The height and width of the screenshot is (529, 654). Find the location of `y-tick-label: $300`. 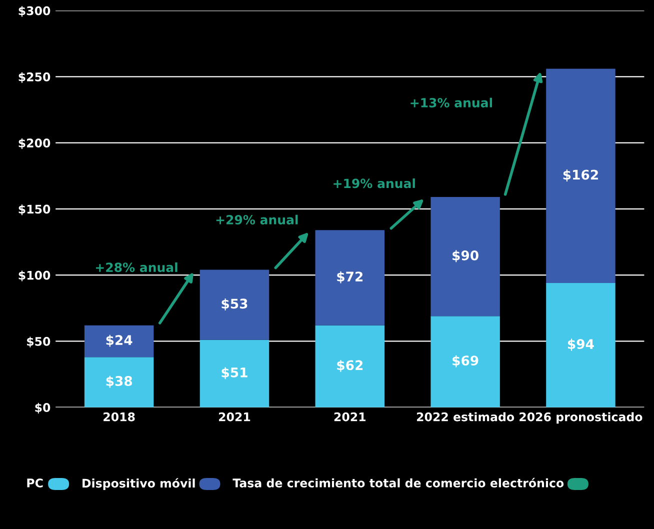

y-tick-label: $300 is located at coordinates (34, 11).